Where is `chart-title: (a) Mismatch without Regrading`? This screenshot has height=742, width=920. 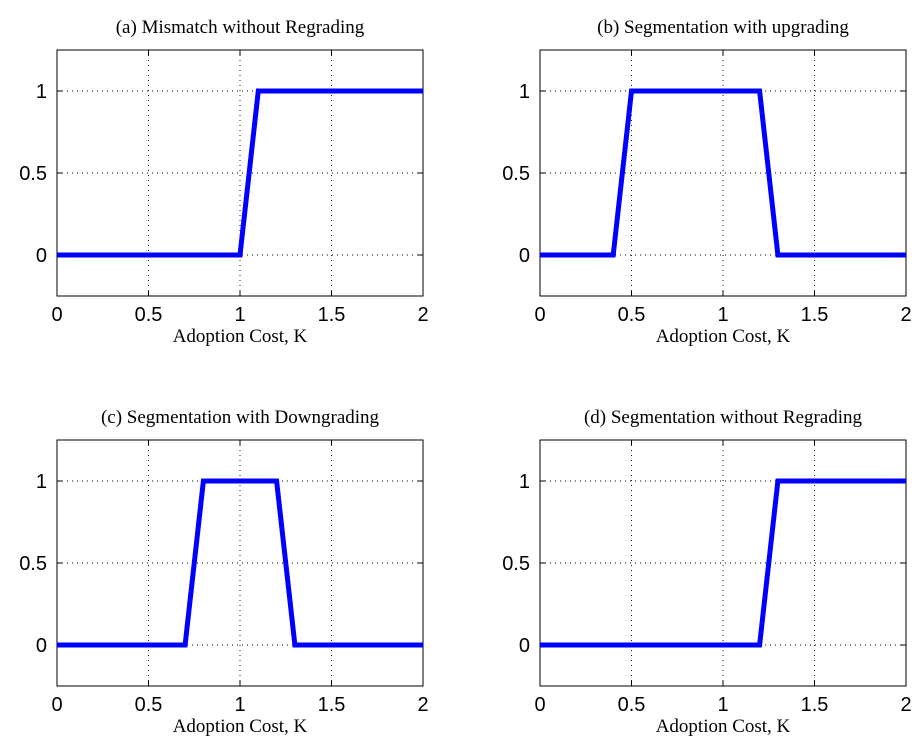 chart-title: (a) Mismatch without Regrading is located at coordinates (240, 27).